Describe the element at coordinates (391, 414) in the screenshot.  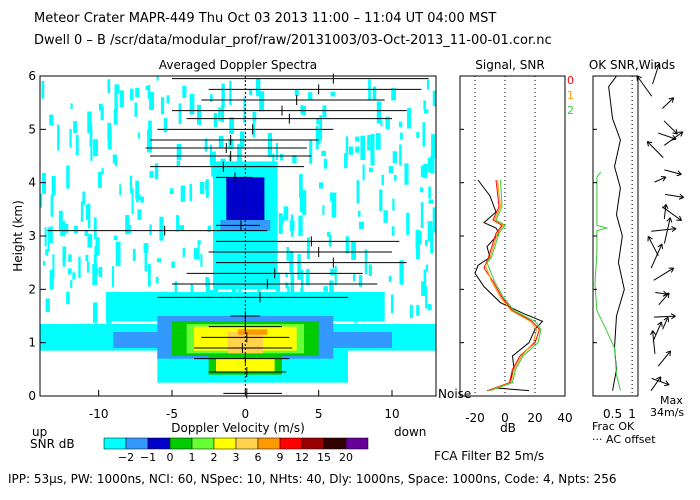
I see `x-tick-label: 10` at that location.